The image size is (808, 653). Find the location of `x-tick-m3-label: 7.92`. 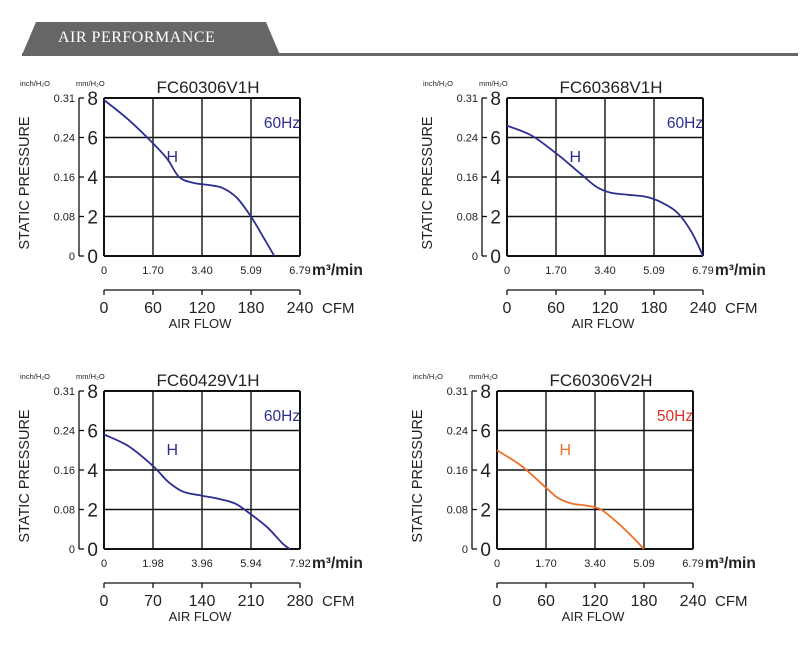

x-tick-m3-label: 7.92 is located at coordinates (299, 564).